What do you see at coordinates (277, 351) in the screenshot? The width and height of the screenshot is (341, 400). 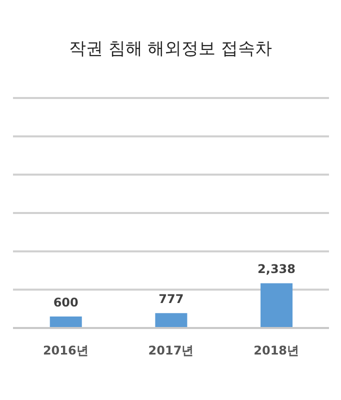 I see `x-tick-label: 2018년` at bounding box center [277, 351].